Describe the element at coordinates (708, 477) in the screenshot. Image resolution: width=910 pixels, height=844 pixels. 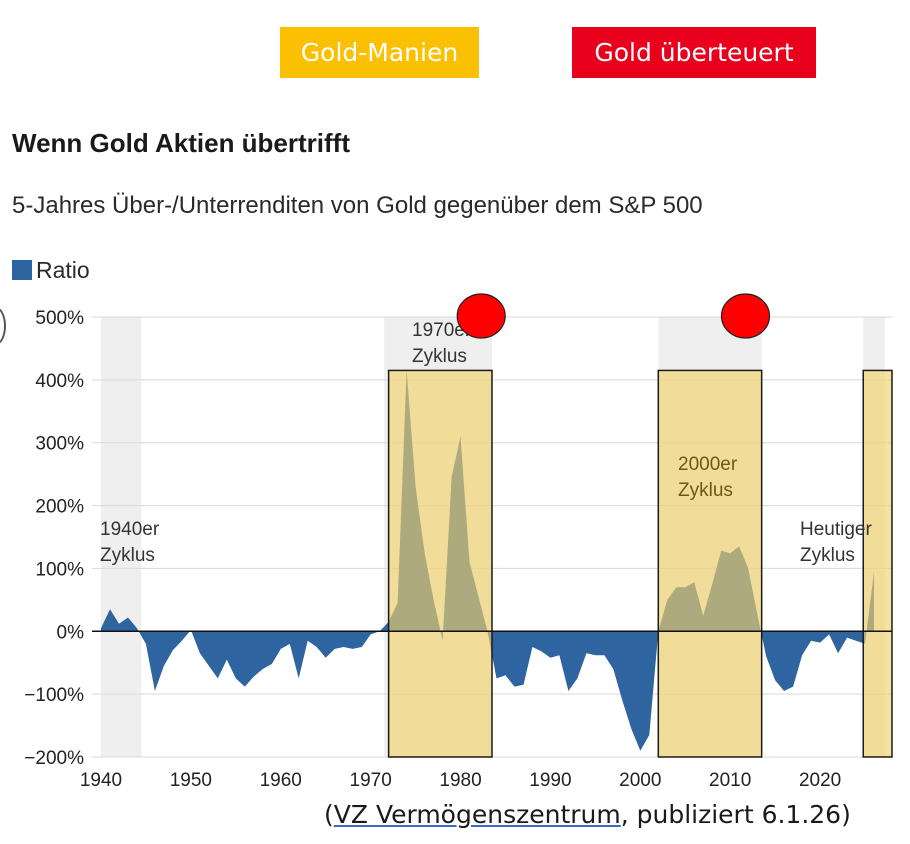
I see `cycle-label-2: 2000er Zyklus` at that location.